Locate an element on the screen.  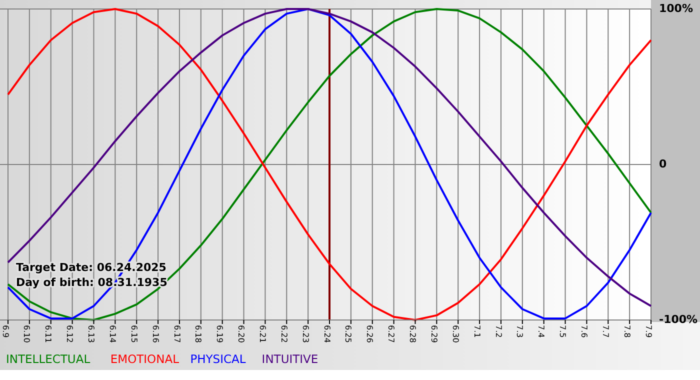
x-tick-label: 7.9 is located at coordinates (648, 331).